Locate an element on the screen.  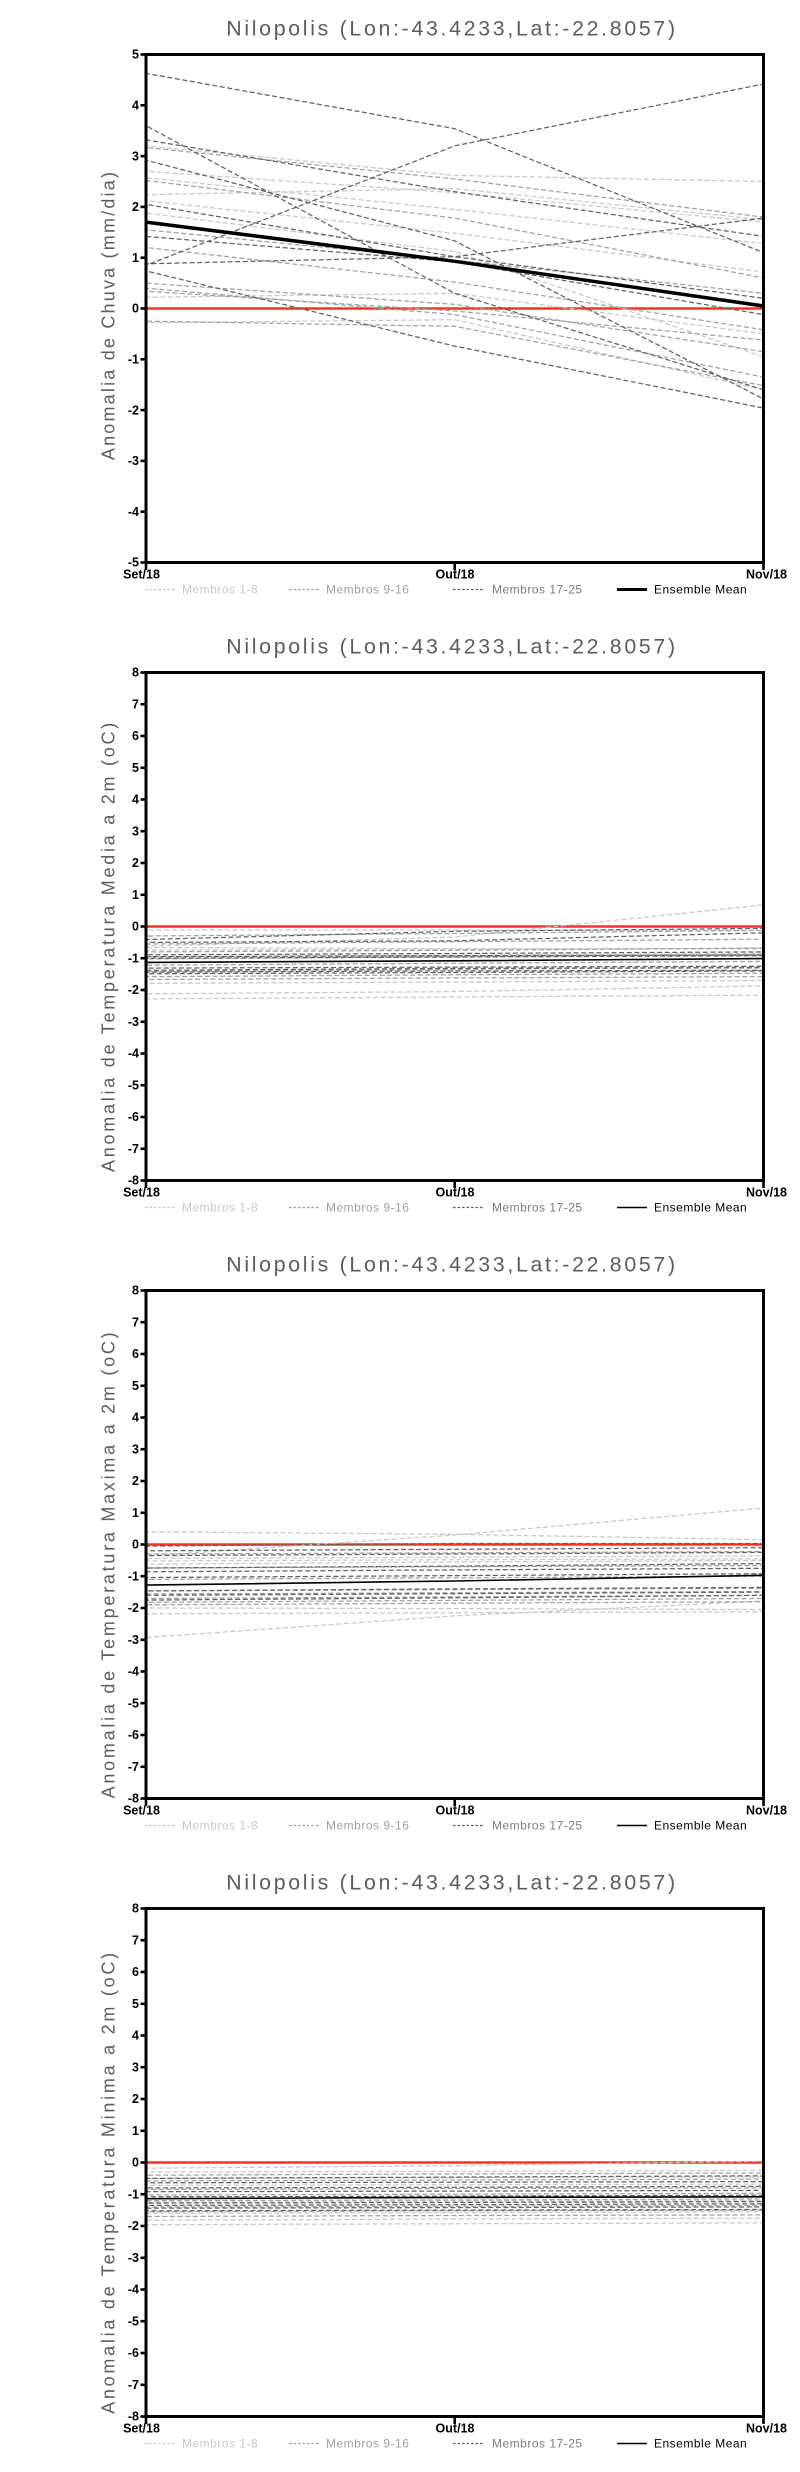
svg-text: Anomalia de Chuva (mm/dia) is located at coordinates (109, 315).